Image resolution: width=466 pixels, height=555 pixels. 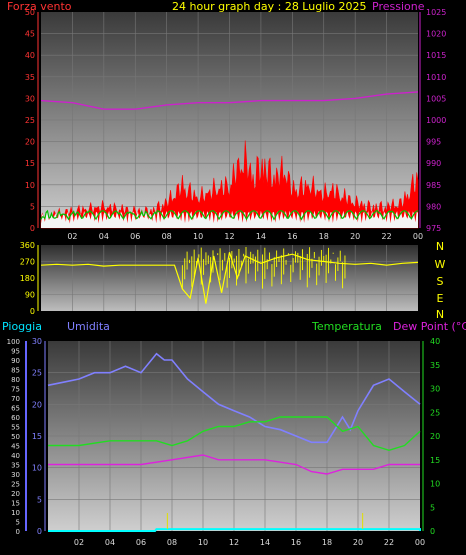 What do you see at coordinates (15, 428) in the screenshot?
I see `rain-tick-label: 55` at bounding box center [15, 428].